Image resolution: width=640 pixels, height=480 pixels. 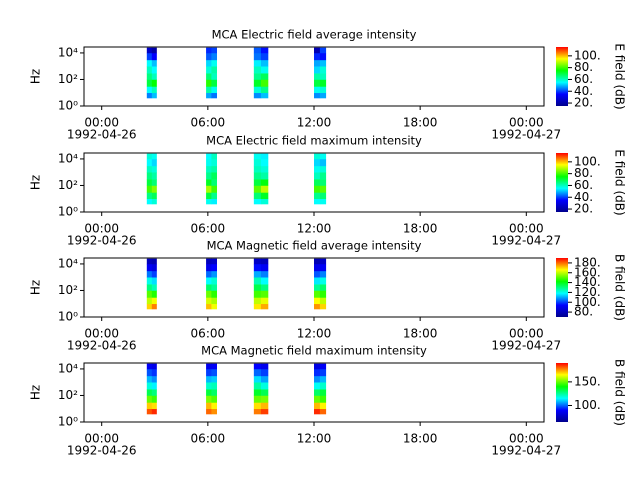 What do you see at coordinates (587, 262) in the screenshot?
I see `colorbar-tick-label: 180.` at bounding box center [587, 262].